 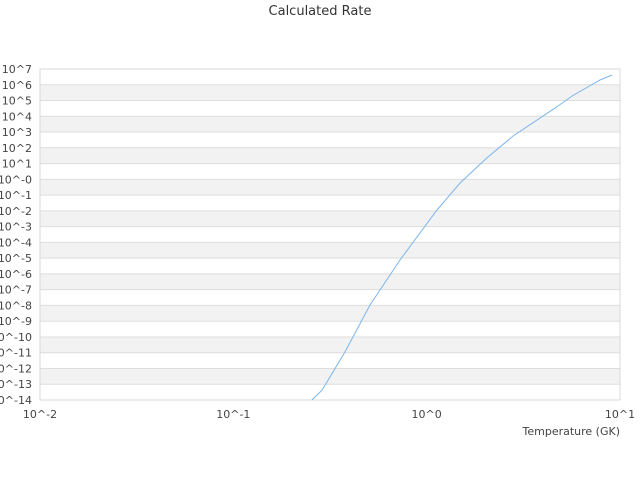 I want to click on y-tick-label: 10^-0, so click(x=16, y=179).